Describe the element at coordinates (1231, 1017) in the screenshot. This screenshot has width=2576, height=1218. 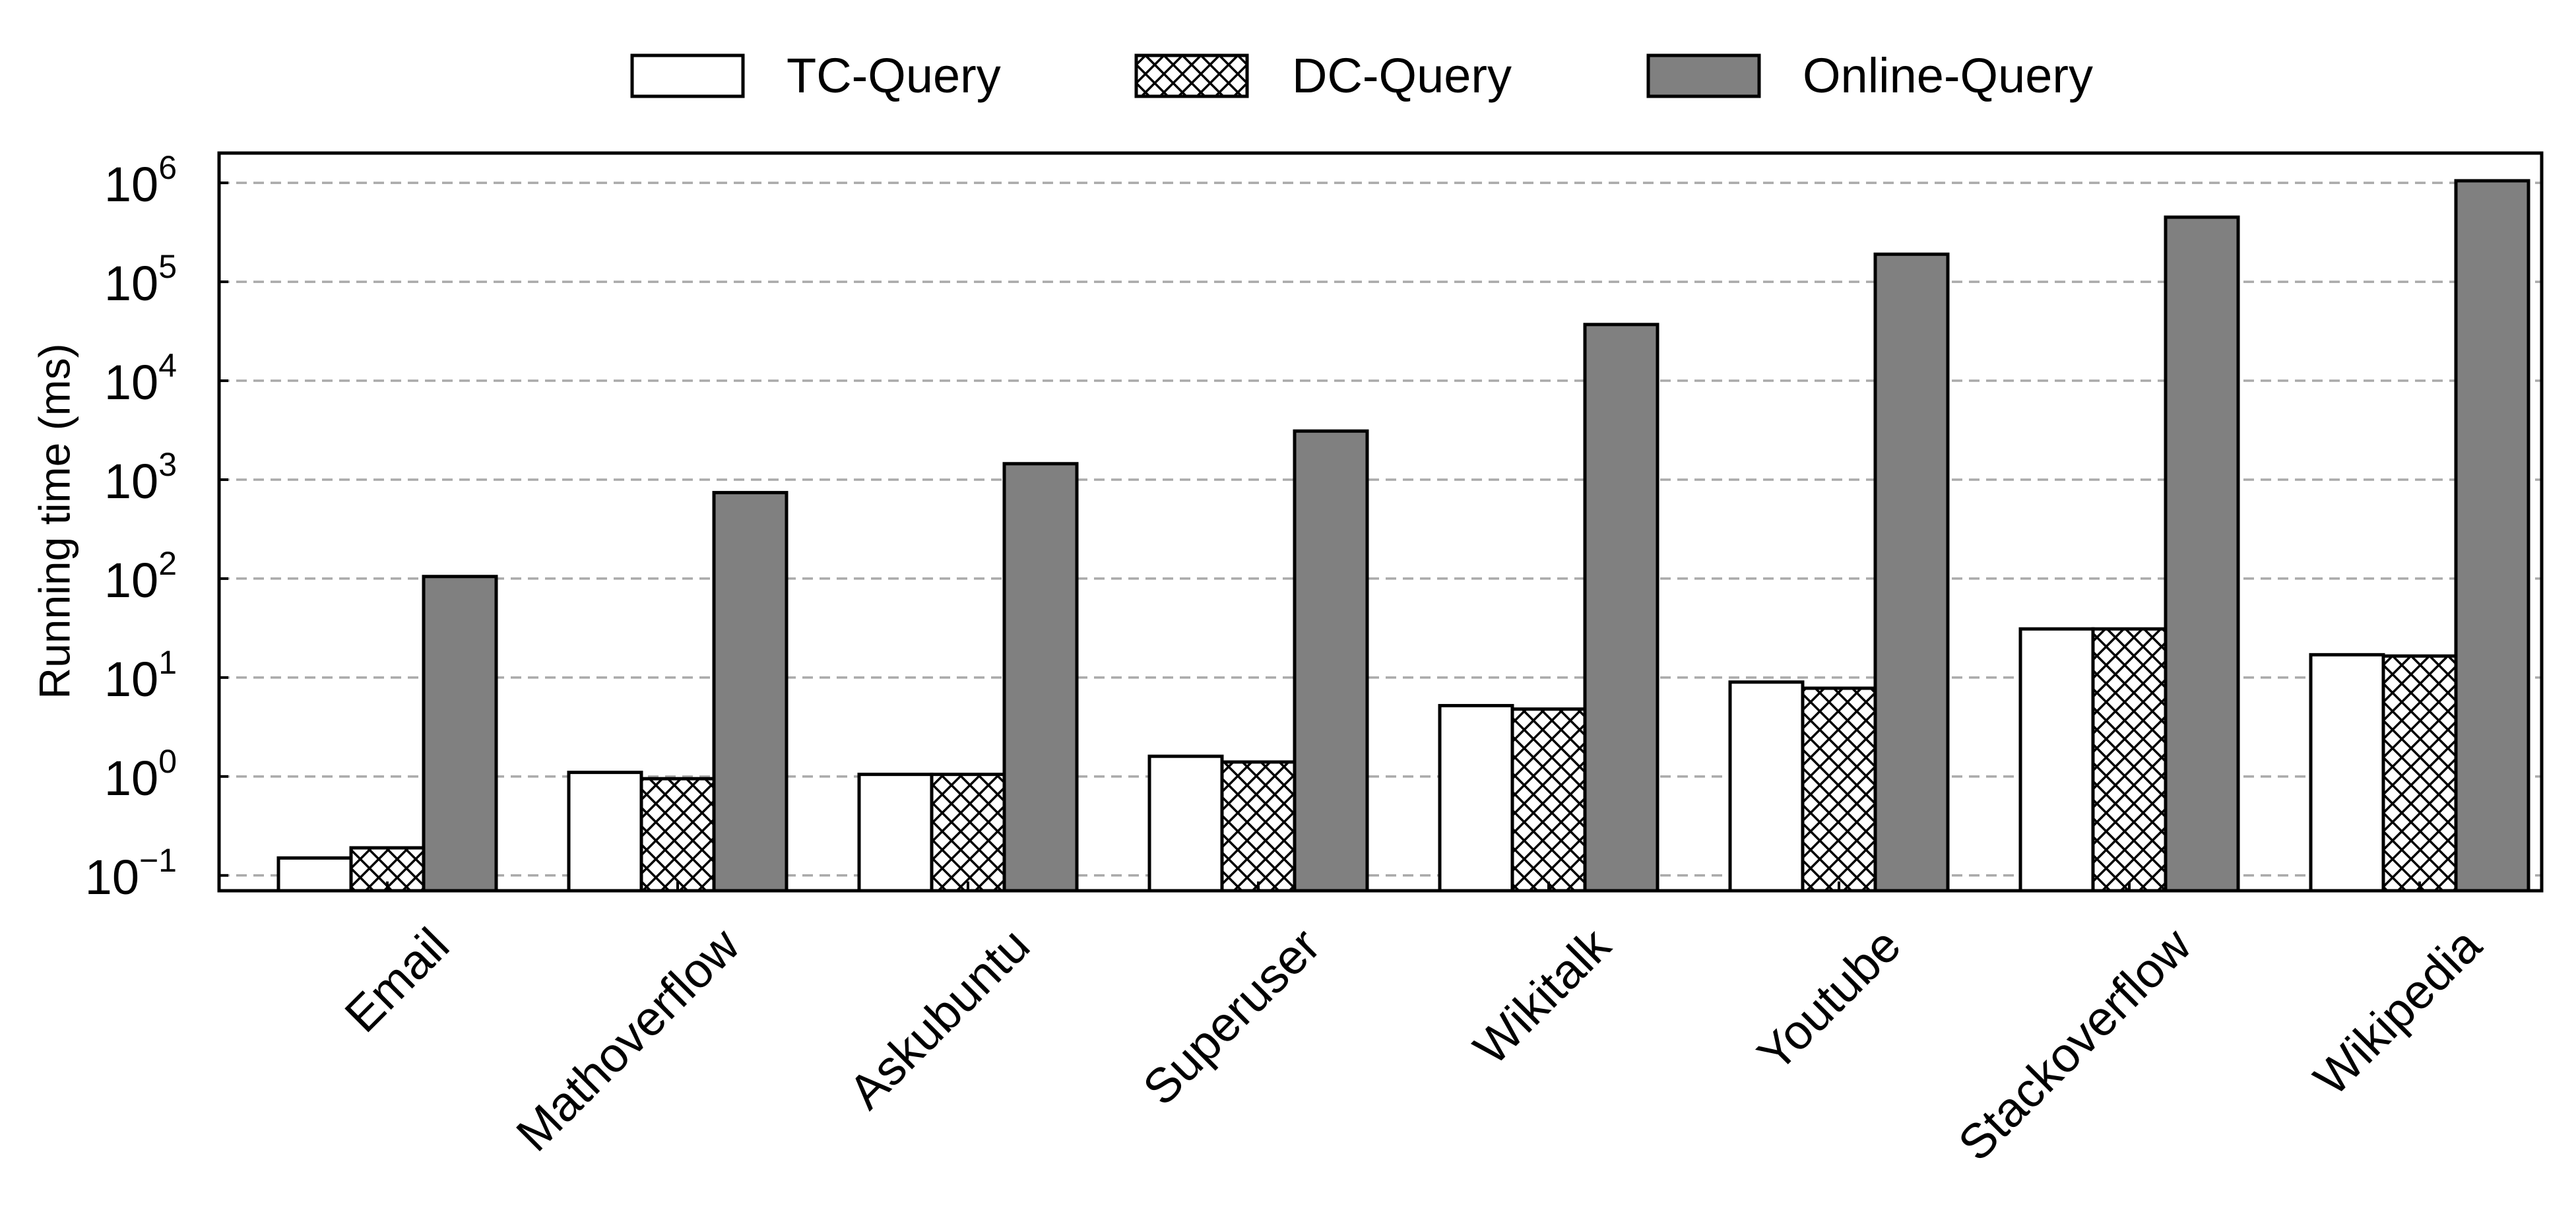
I see `x-tick-label: Superuser` at that location.